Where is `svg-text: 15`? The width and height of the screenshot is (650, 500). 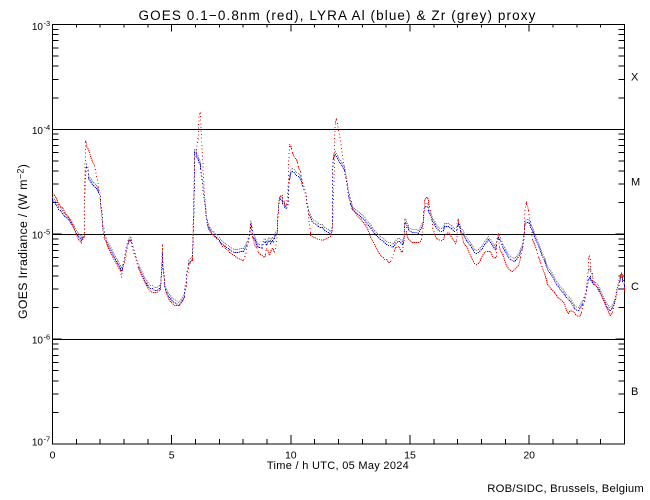
svg-text: 15 is located at coordinates (410, 456).